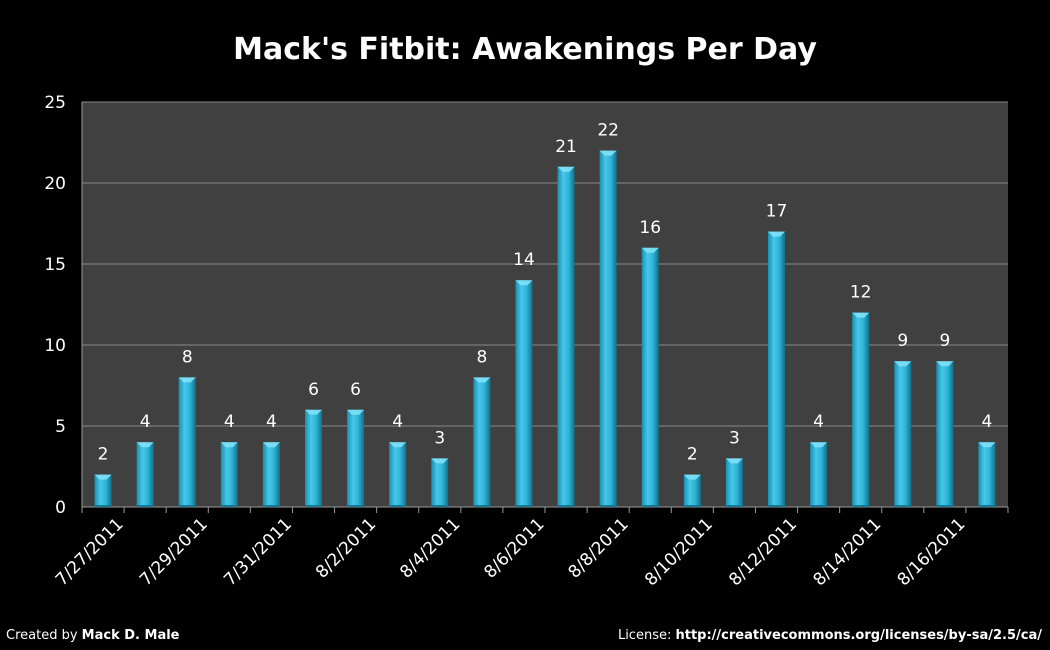 Image resolution: width=1050 pixels, height=650 pixels. I want to click on data-label: 12, so click(861, 293).